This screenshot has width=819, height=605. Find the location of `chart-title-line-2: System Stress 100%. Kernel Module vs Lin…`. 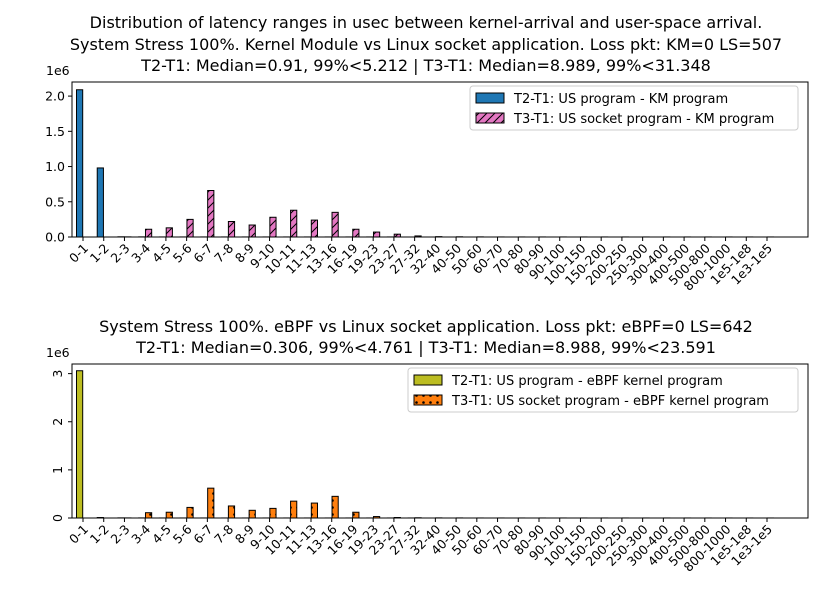

chart-title-line-2: System Stress 100%. Kernel Module vs Lin… is located at coordinates (426, 44).